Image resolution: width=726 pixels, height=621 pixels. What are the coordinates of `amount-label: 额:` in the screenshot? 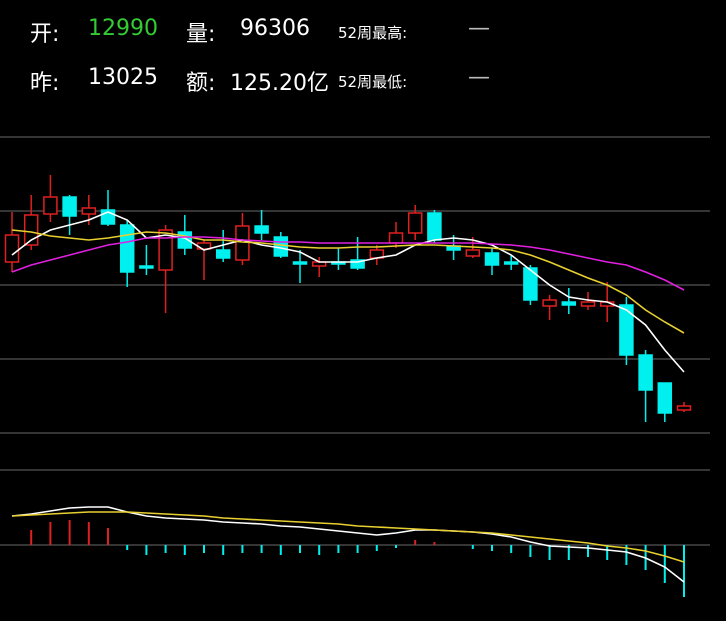 It's located at (201, 83).